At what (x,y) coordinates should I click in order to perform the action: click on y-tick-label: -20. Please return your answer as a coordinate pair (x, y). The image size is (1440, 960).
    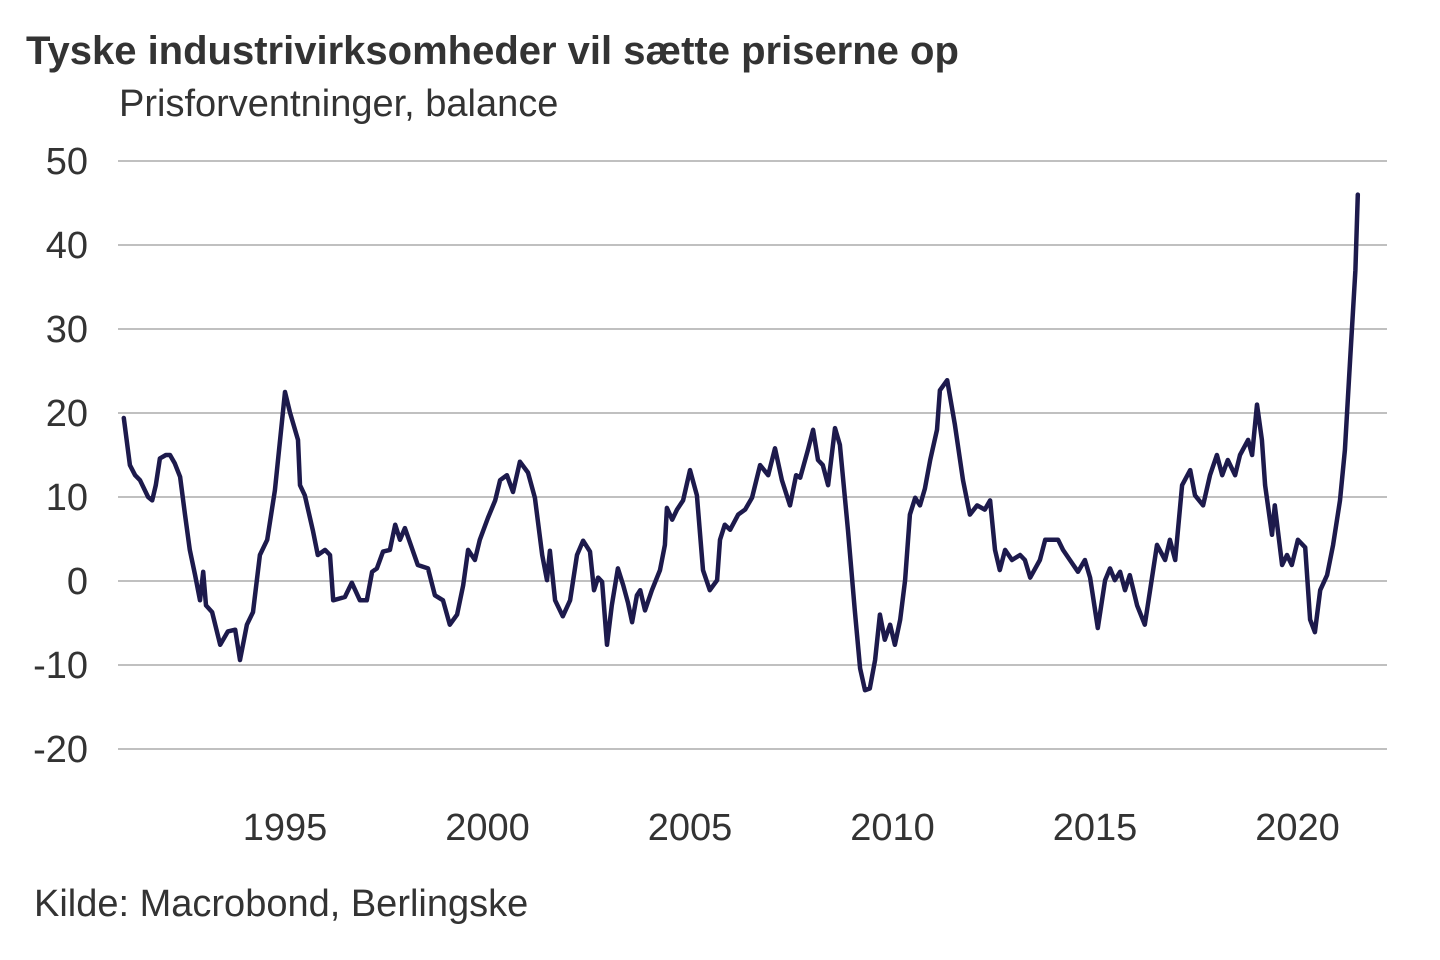
    Looking at the image, I should click on (60, 750).